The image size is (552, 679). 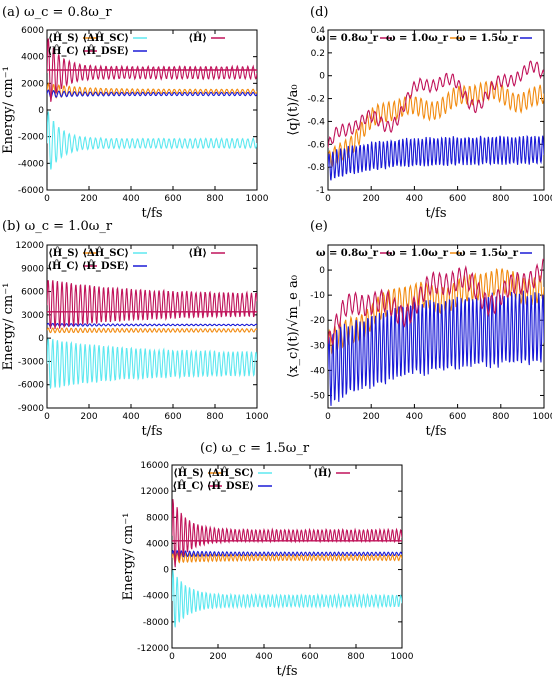 I want to click on plot-frame, so click(x=436, y=110).